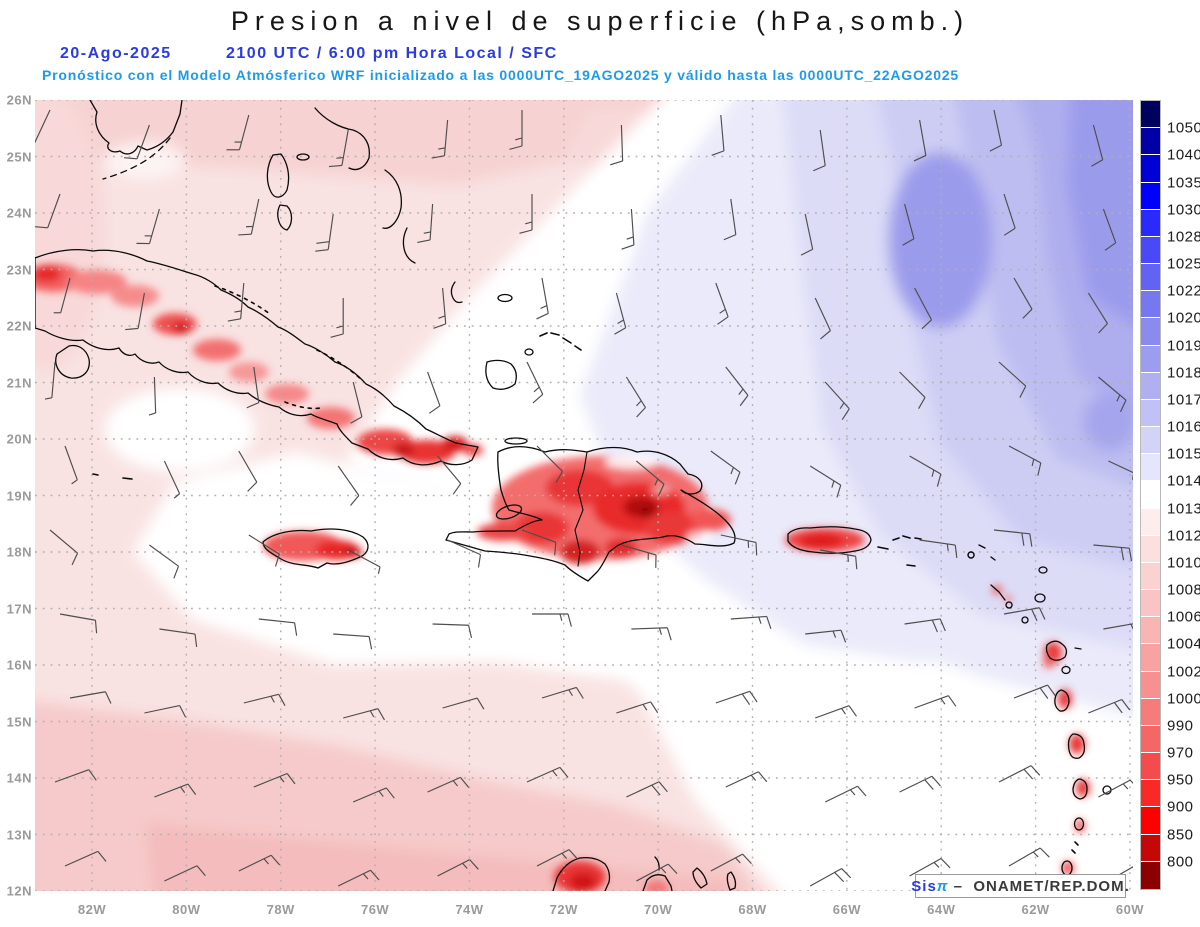 The height and width of the screenshot is (927, 1200). What do you see at coordinates (1025, 620) in the screenshot?
I see `coast-montserrat` at bounding box center [1025, 620].